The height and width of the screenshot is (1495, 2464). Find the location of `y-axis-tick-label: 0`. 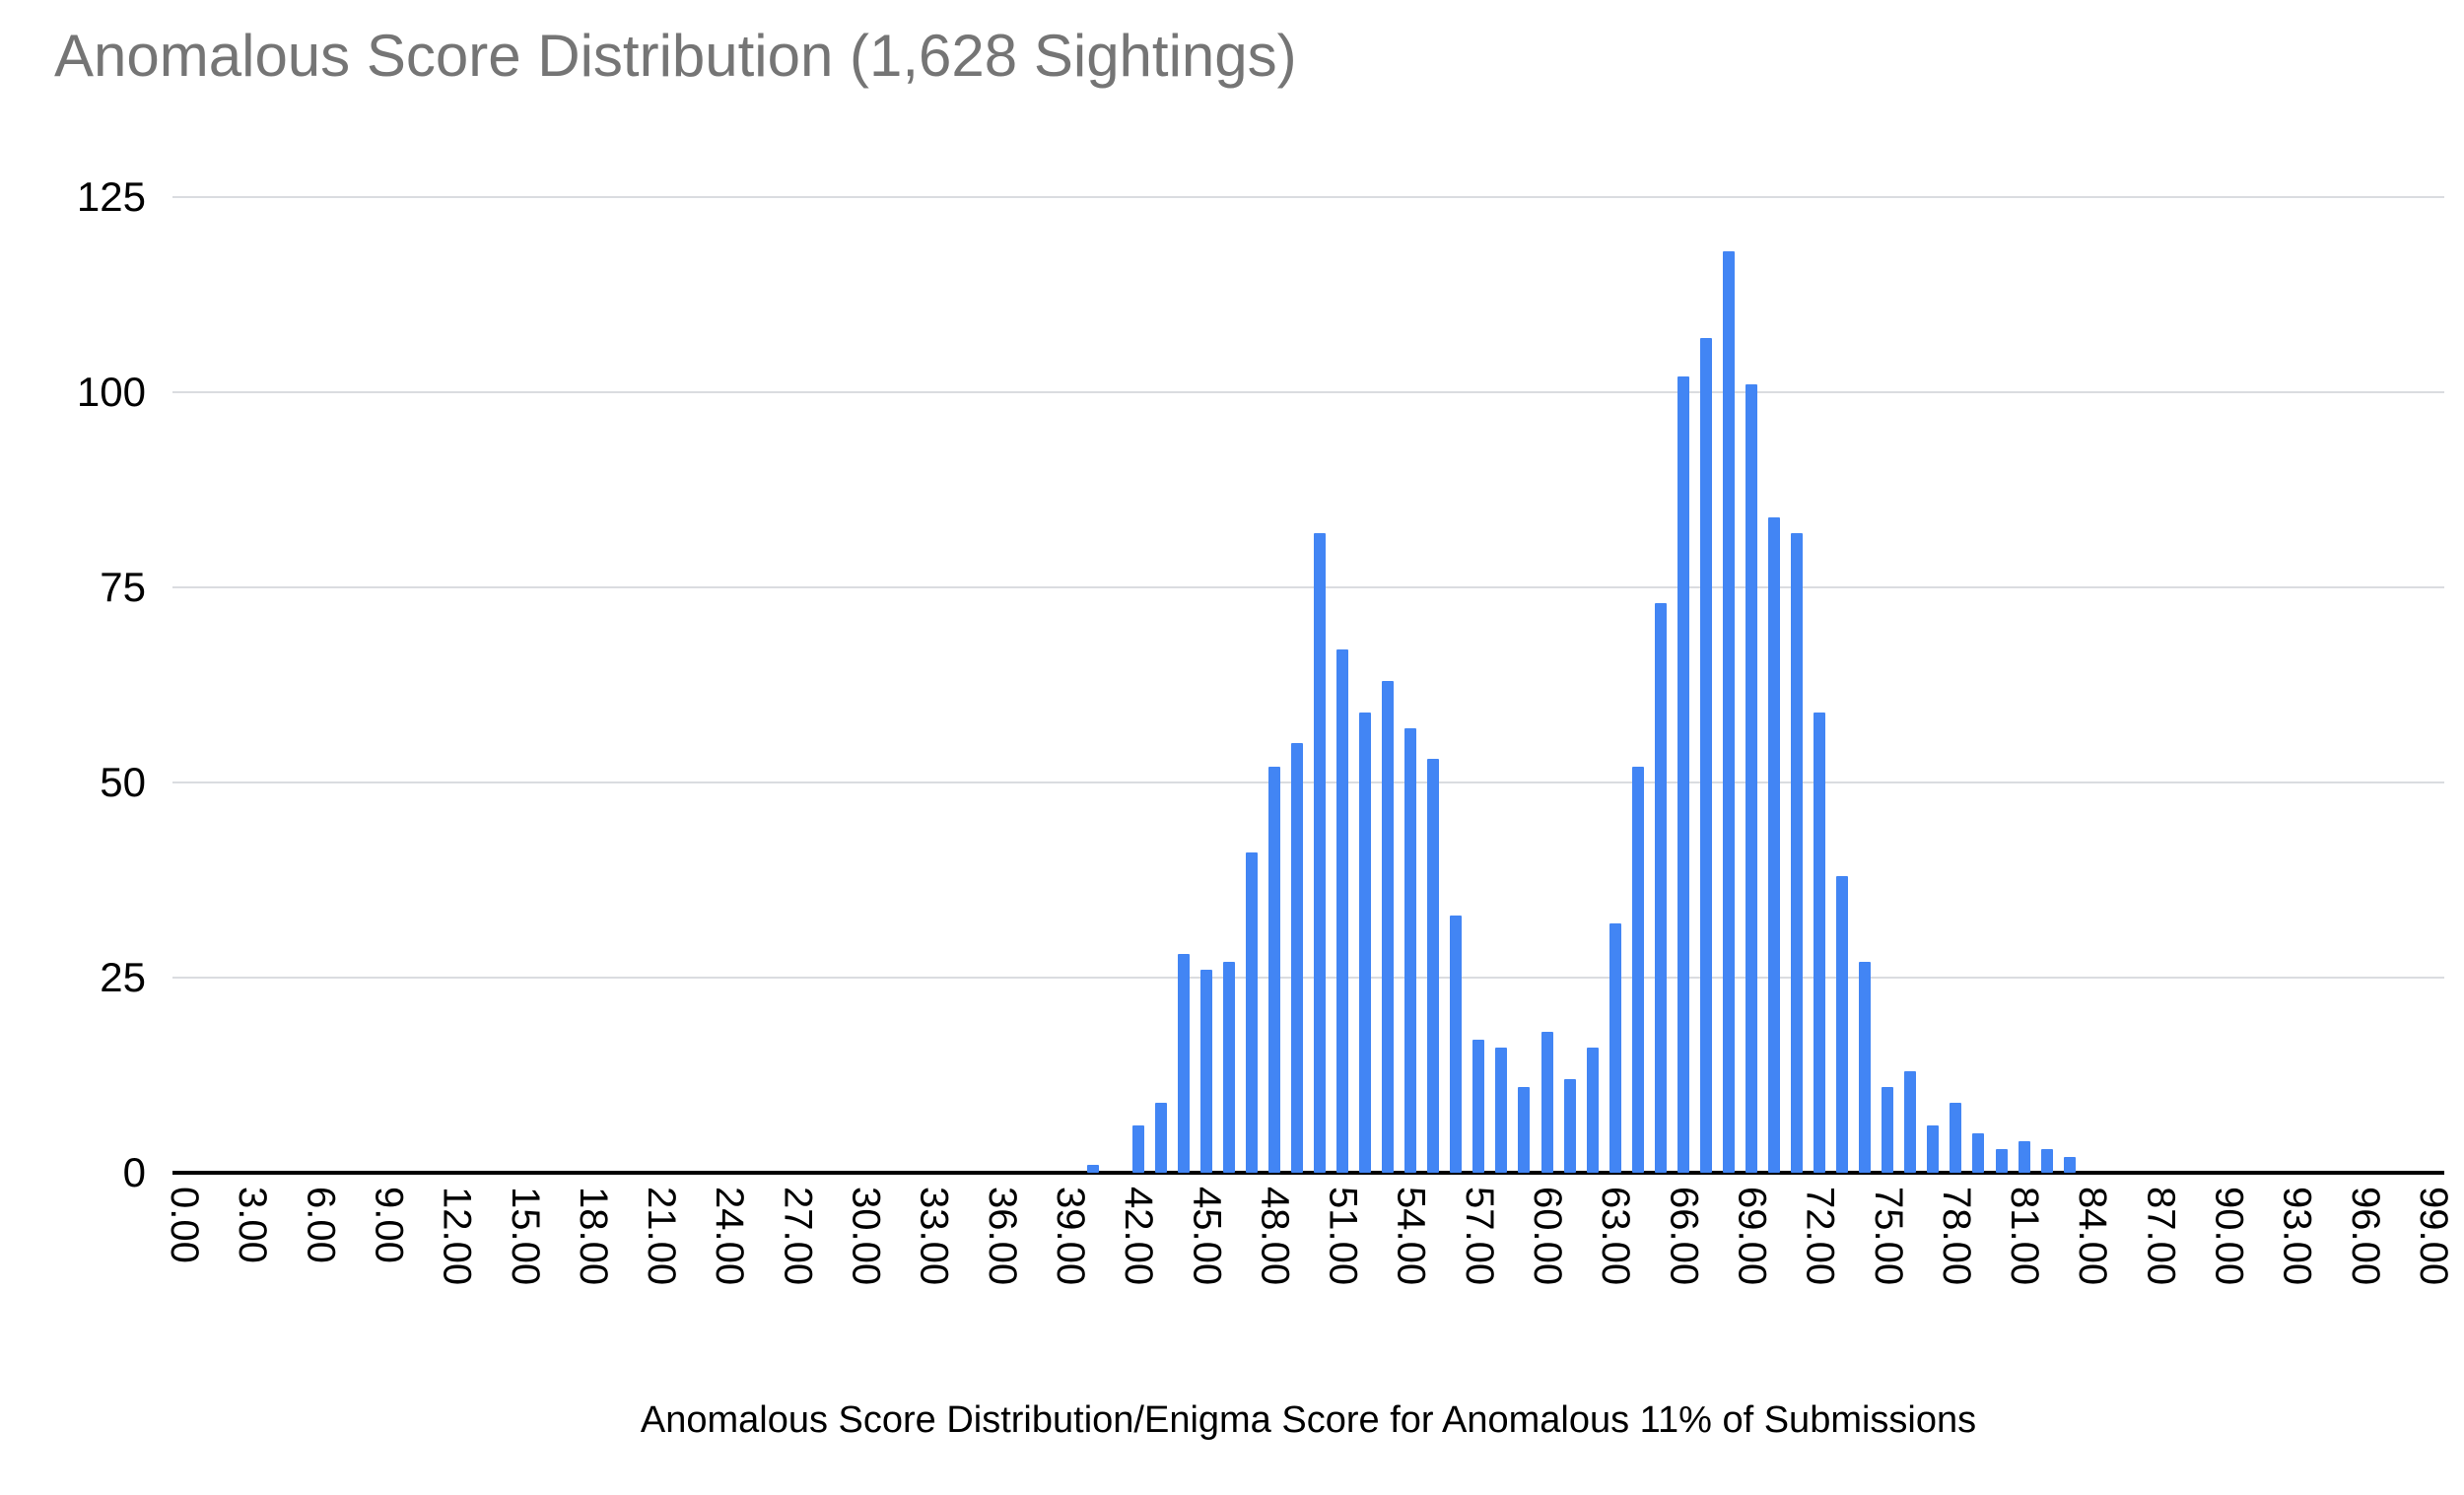

y-axis-tick-label: 0 is located at coordinates (134, 1172).